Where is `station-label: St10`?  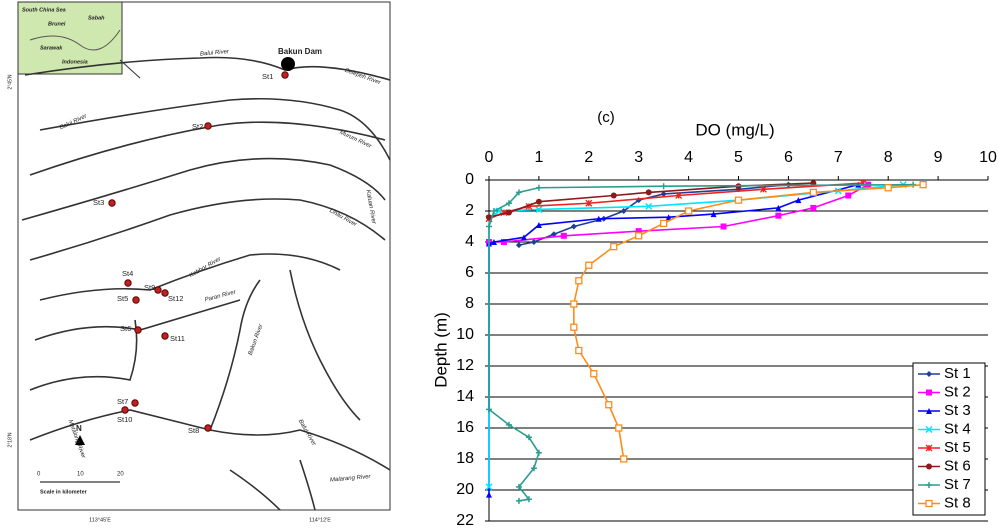
station-label: St10 is located at coordinates (124, 419).